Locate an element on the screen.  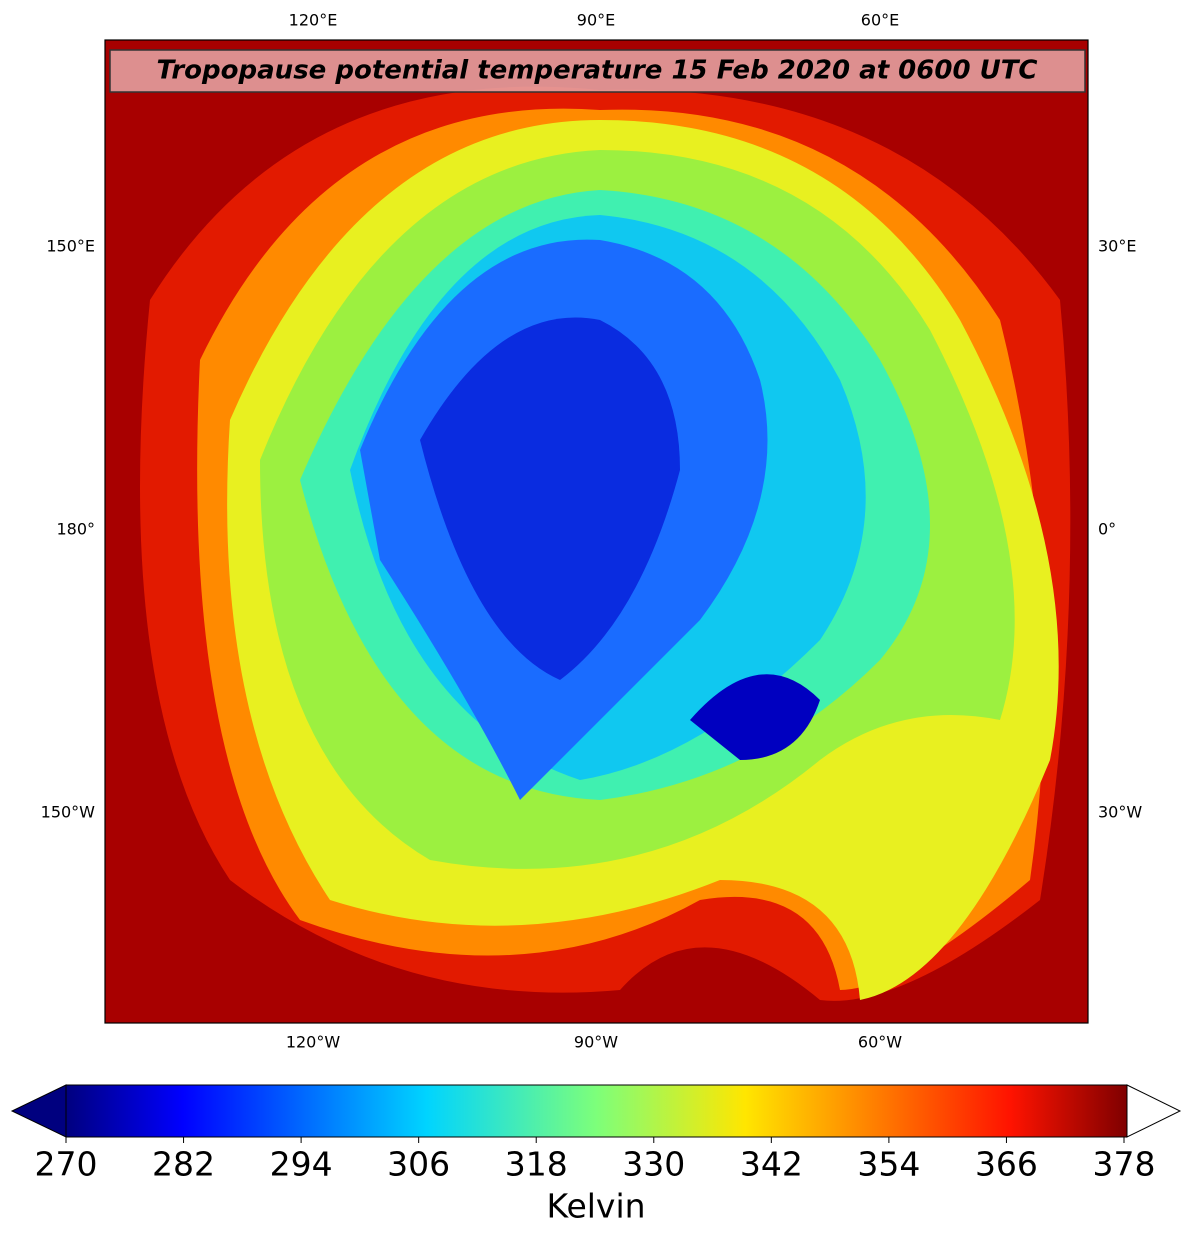
colorbar-tick-label: 378 is located at coordinates (1124, 1164).